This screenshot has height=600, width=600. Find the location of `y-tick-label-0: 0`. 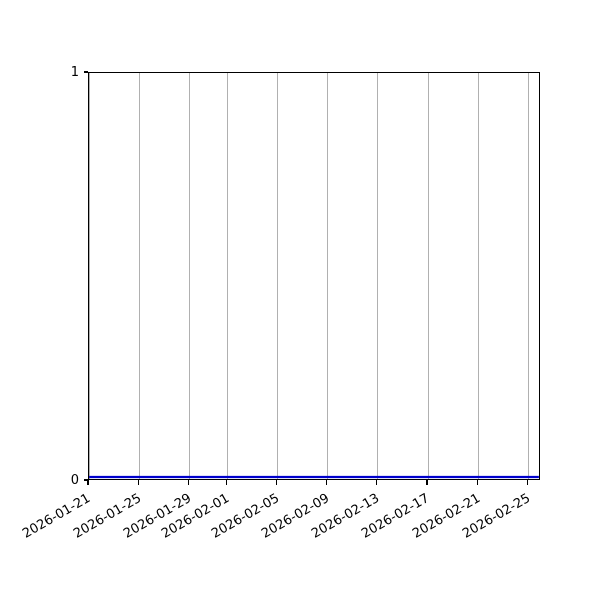

y-tick-label-0: 0 is located at coordinates (74, 480).